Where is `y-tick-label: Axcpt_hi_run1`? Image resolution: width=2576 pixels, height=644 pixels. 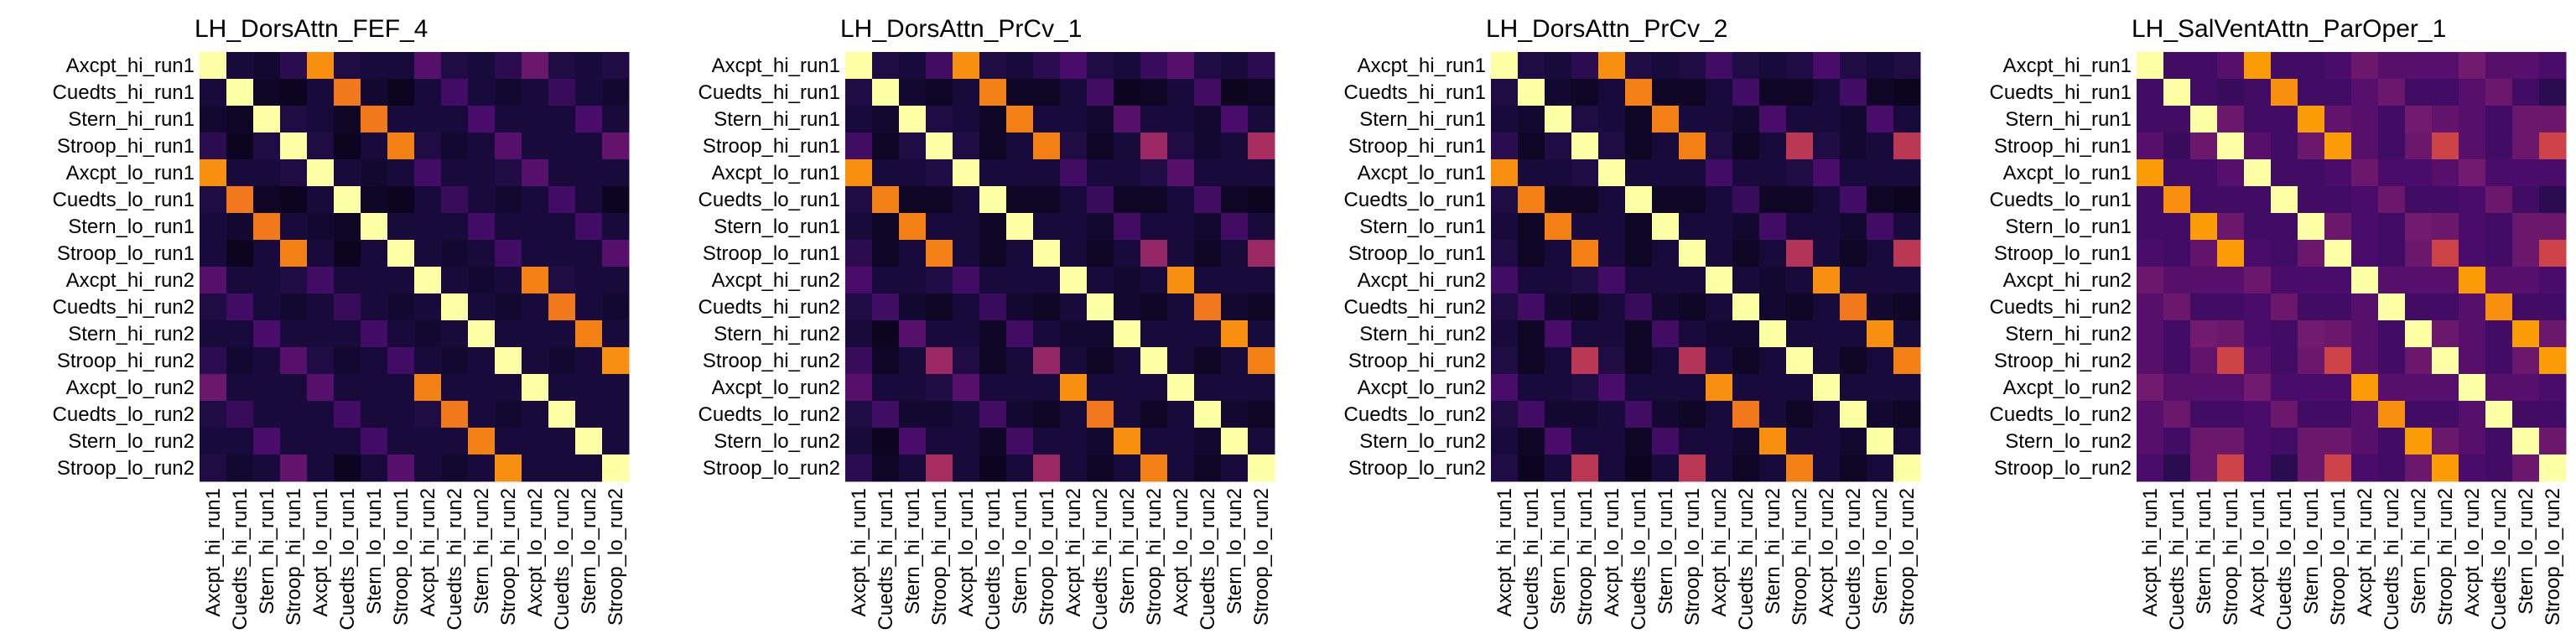
y-tick-label: Axcpt_hi_run1 is located at coordinates (776, 66).